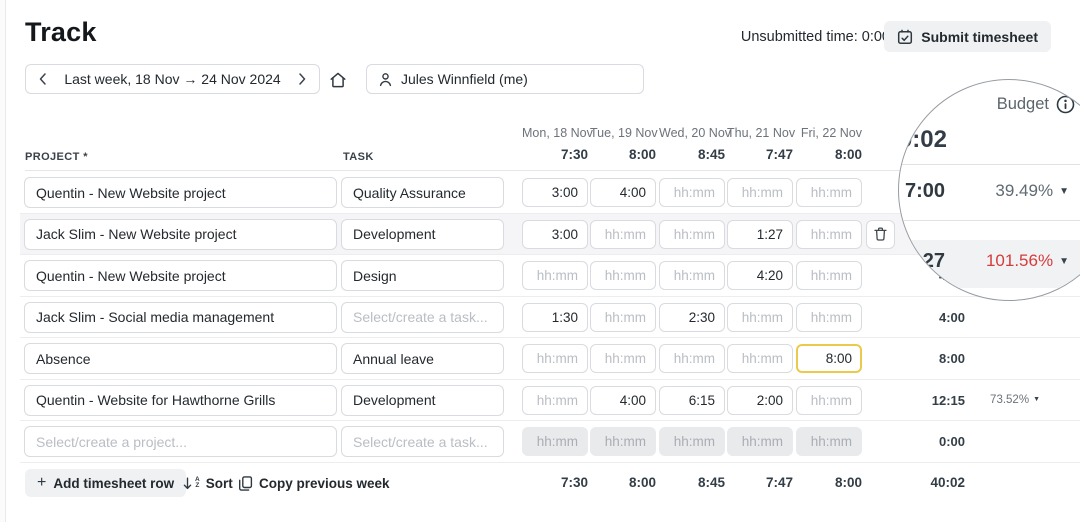 The width and height of the screenshot is (1080, 522). I want to click on time-cell-mon-disabled, so click(555, 441).